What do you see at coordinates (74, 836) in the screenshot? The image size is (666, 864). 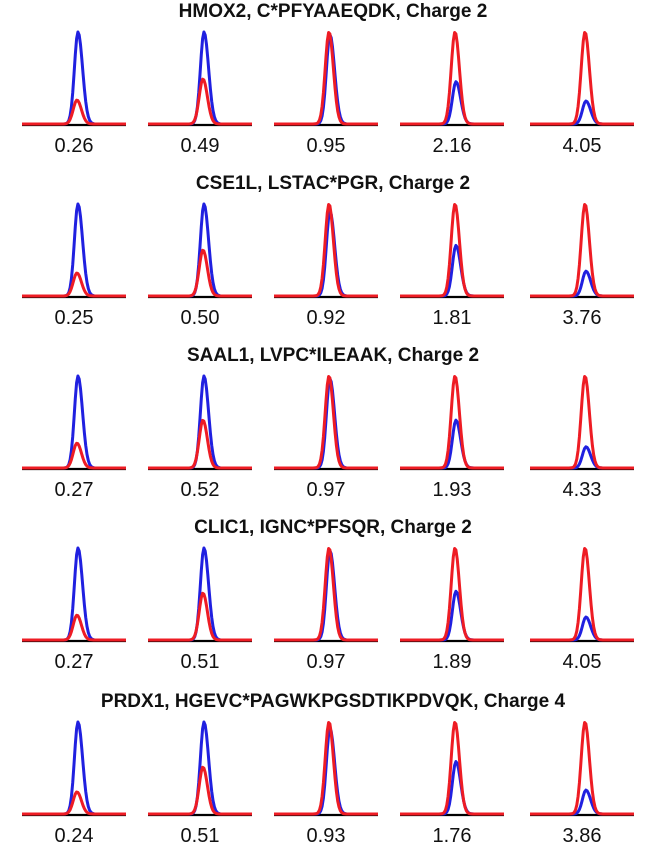 I see `ratio-label: 0.24` at bounding box center [74, 836].